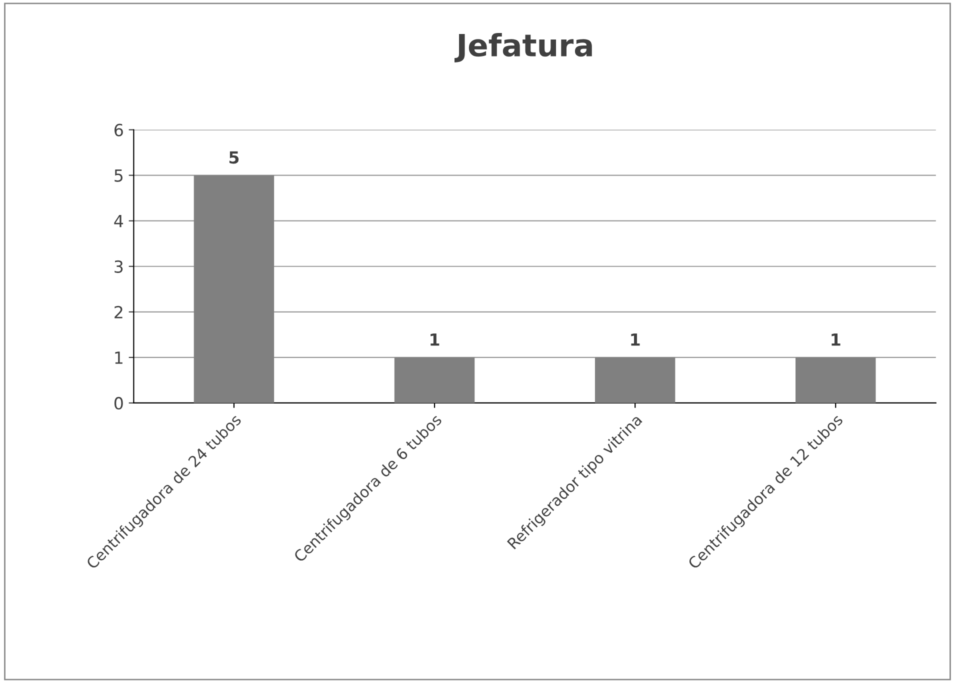  I want to click on y-tick-label: 0, so click(118, 403).